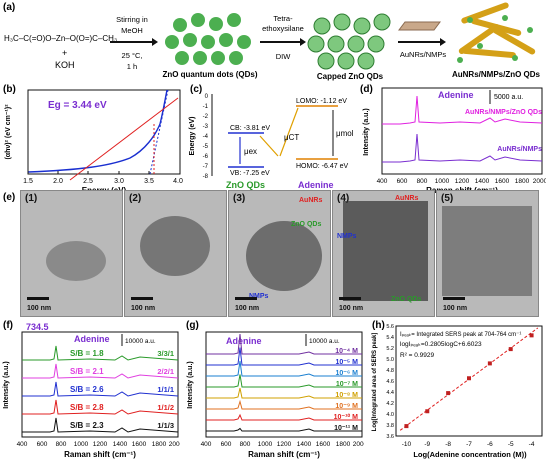  I want to click on f-sb-label: S/B = 2.3, so click(87, 425).